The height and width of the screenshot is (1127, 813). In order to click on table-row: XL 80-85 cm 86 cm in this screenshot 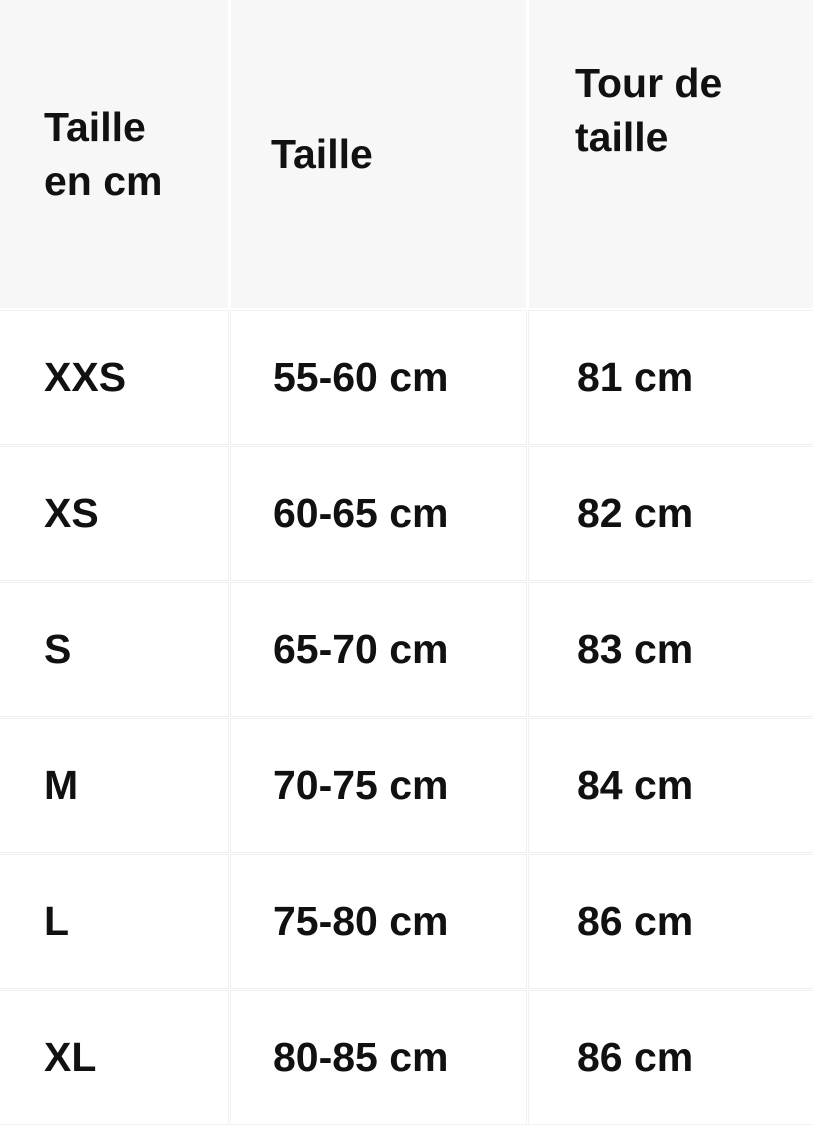, I will do `click(406, 1057)`.